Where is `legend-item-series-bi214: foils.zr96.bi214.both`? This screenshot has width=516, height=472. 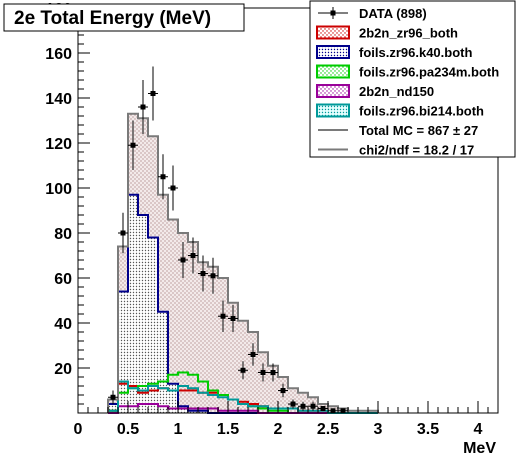 legend-item-series-bi214: foils.zr96.bi214.both is located at coordinates (400, 111).